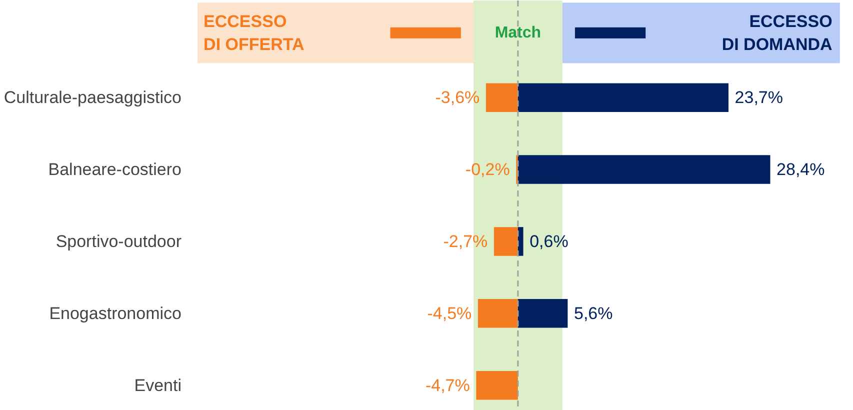 The width and height of the screenshot is (853, 410). Describe the element at coordinates (465, 241) in the screenshot. I see `data-label: -2,7%` at that location.